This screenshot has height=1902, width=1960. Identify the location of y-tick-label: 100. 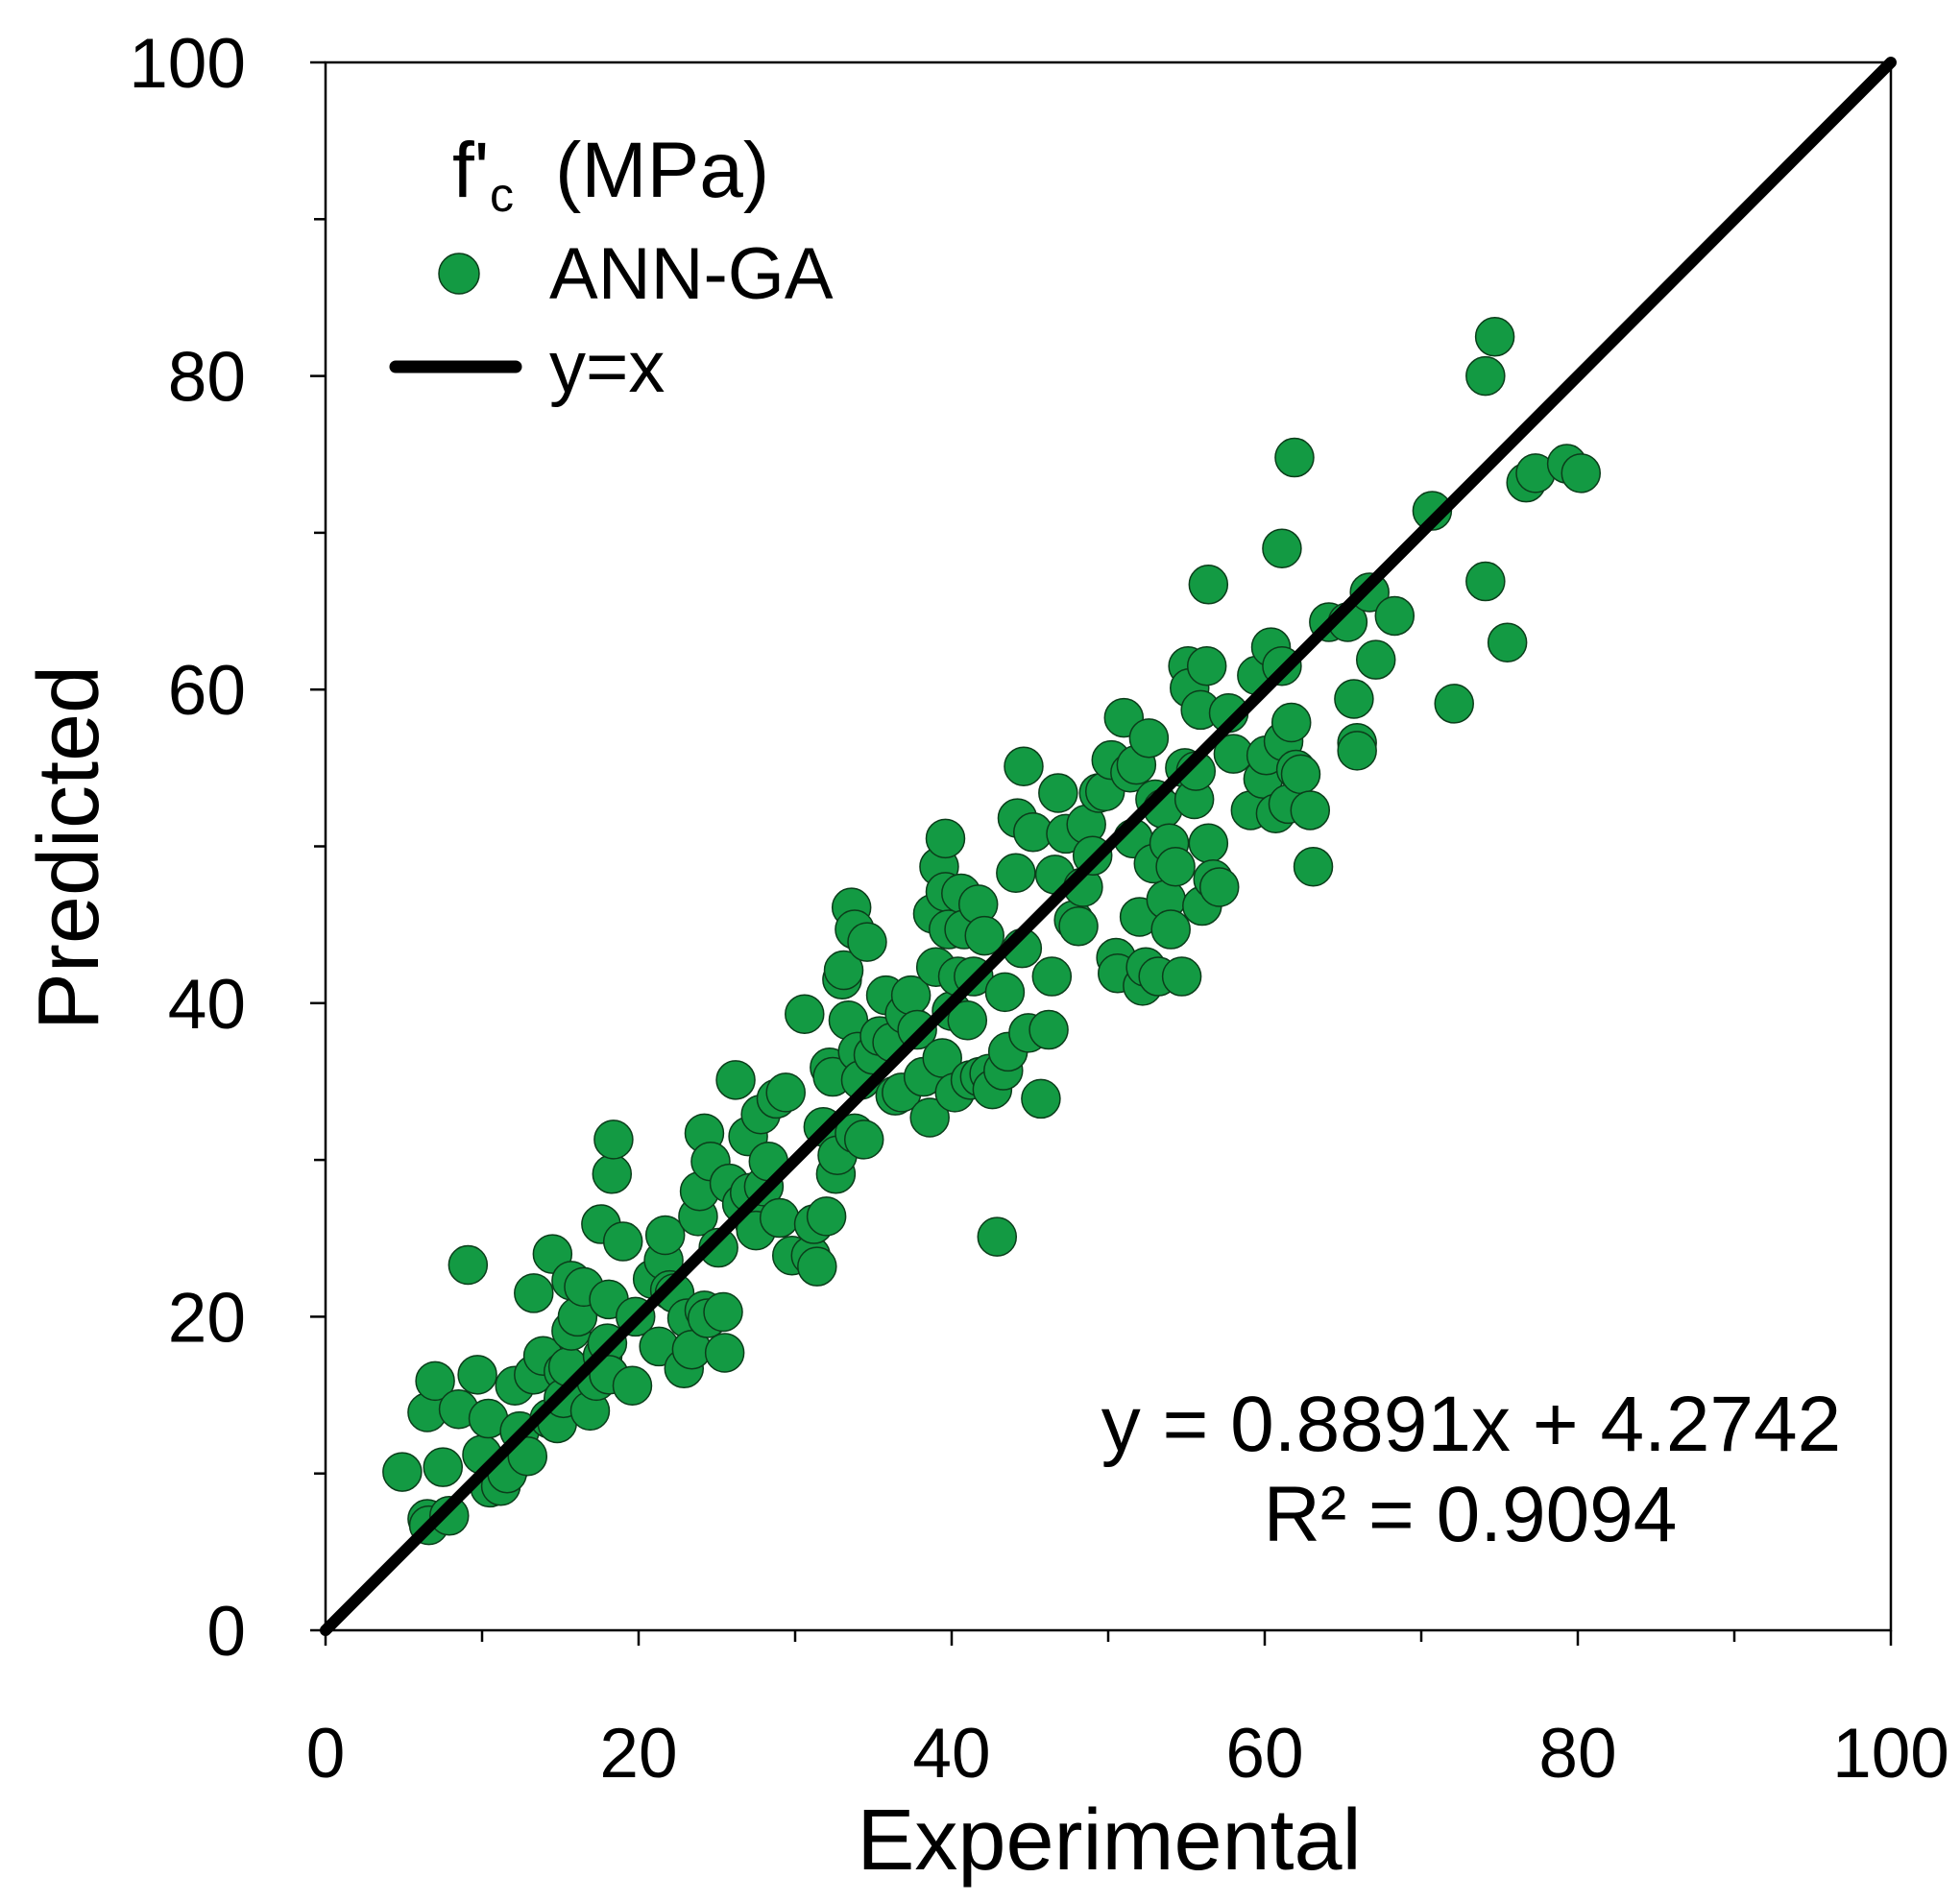
(187, 64).